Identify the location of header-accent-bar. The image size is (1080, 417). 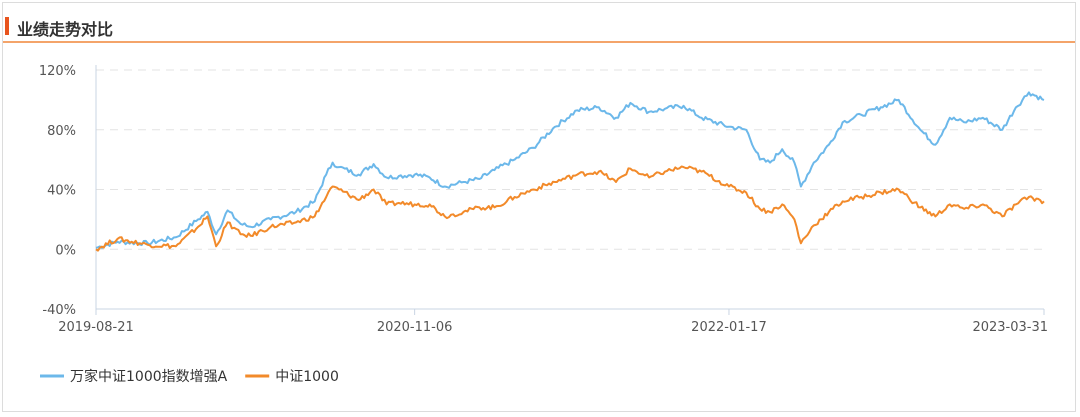
(7, 26).